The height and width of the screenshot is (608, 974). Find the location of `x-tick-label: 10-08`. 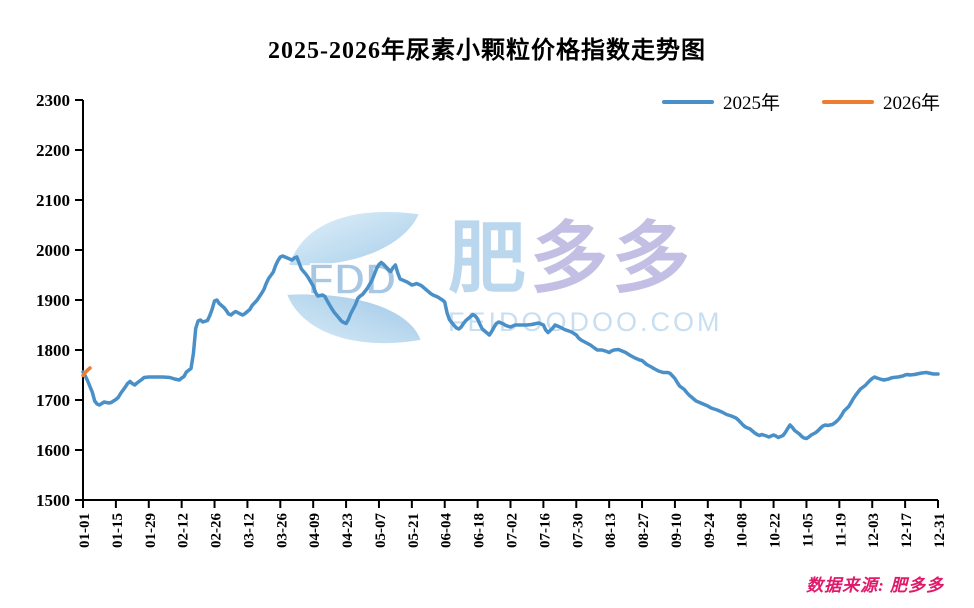

x-tick-label: 10-08 is located at coordinates (743, 530).